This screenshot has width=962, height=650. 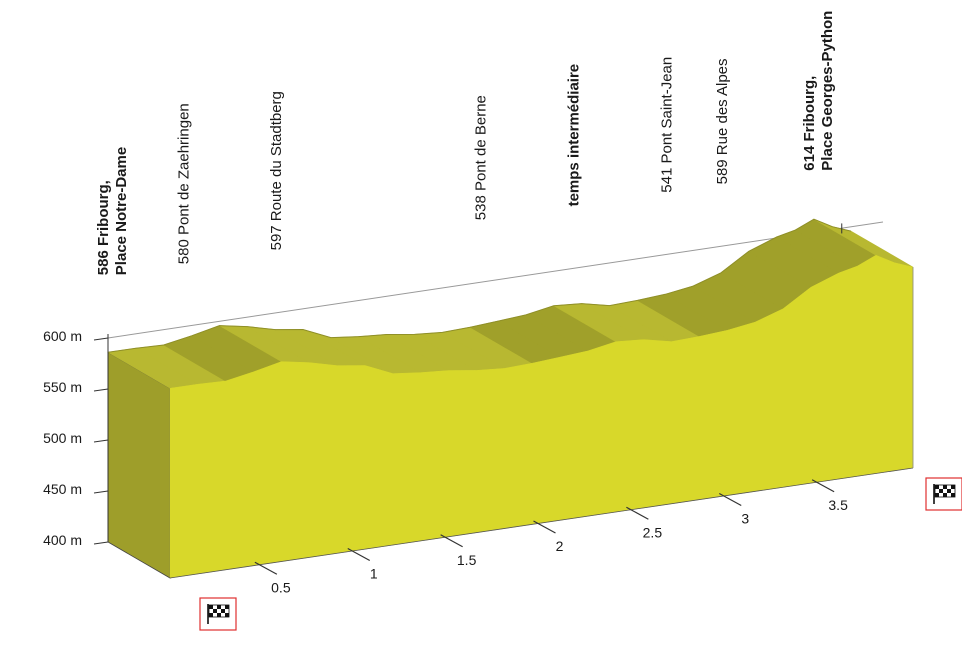 I want to click on waypoint-label-line: 589 Rue des Alpes, so click(x=722, y=121).